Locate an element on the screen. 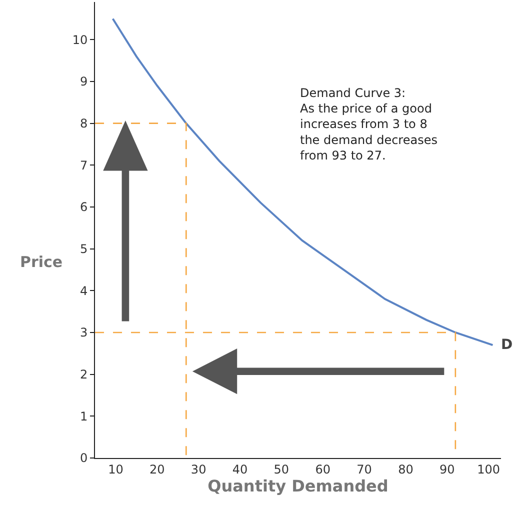 Image resolution: width=523 pixels, height=506 pixels. y-axis-title: Price is located at coordinates (41, 262).